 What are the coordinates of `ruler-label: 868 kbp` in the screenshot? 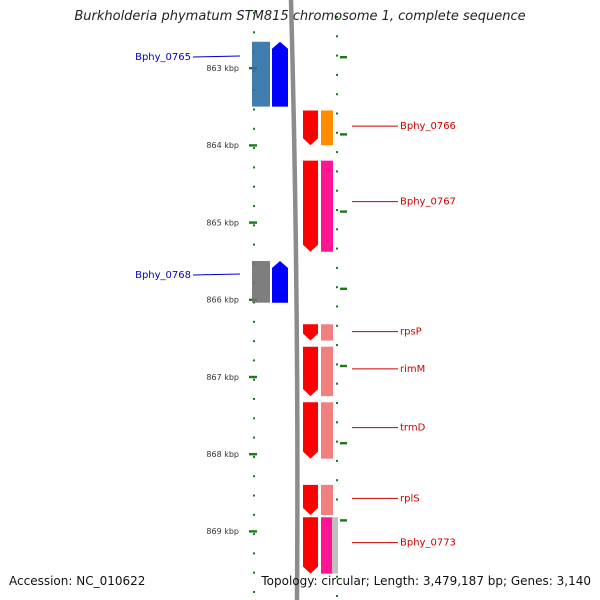 It's located at (222, 454).